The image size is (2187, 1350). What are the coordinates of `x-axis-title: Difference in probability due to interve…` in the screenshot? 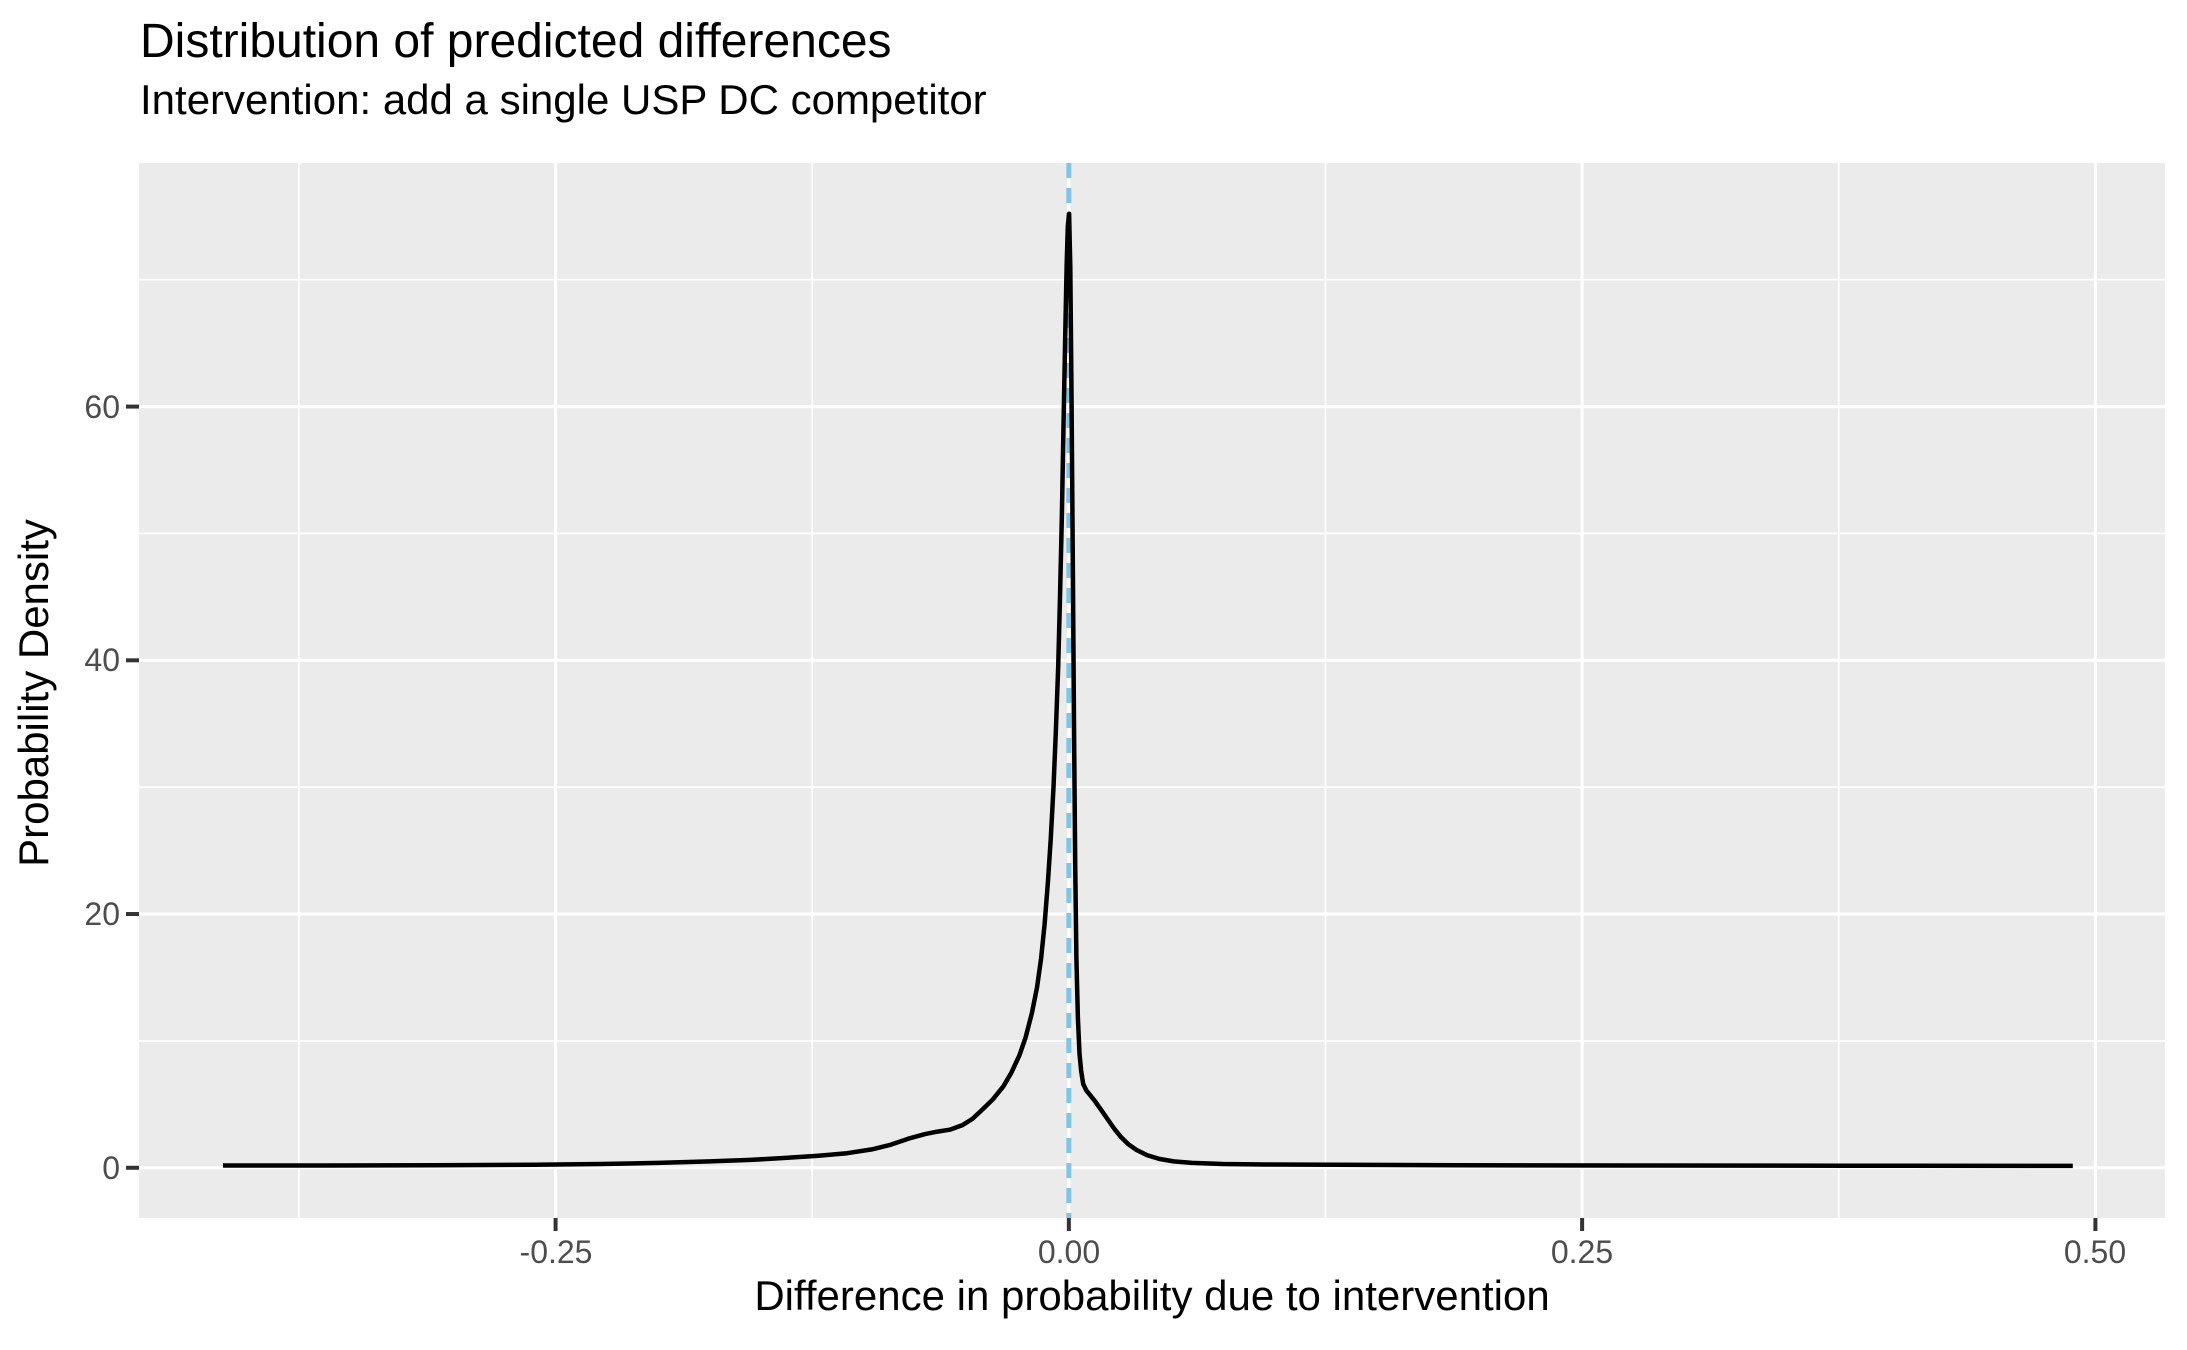 It's located at (1152, 1295).